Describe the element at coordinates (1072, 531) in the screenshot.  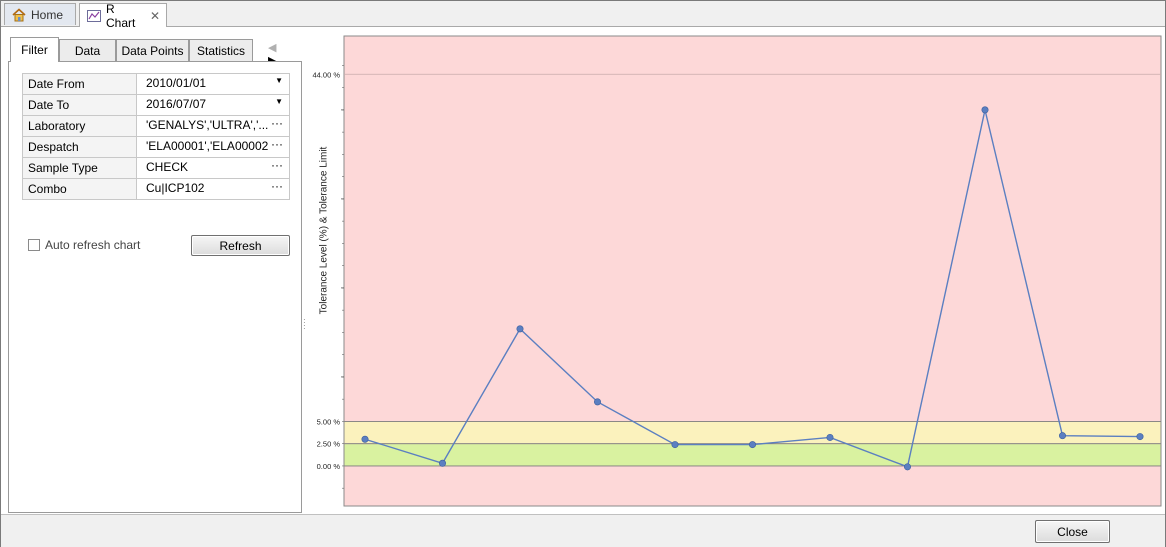
I see `close-button: Close` at that location.